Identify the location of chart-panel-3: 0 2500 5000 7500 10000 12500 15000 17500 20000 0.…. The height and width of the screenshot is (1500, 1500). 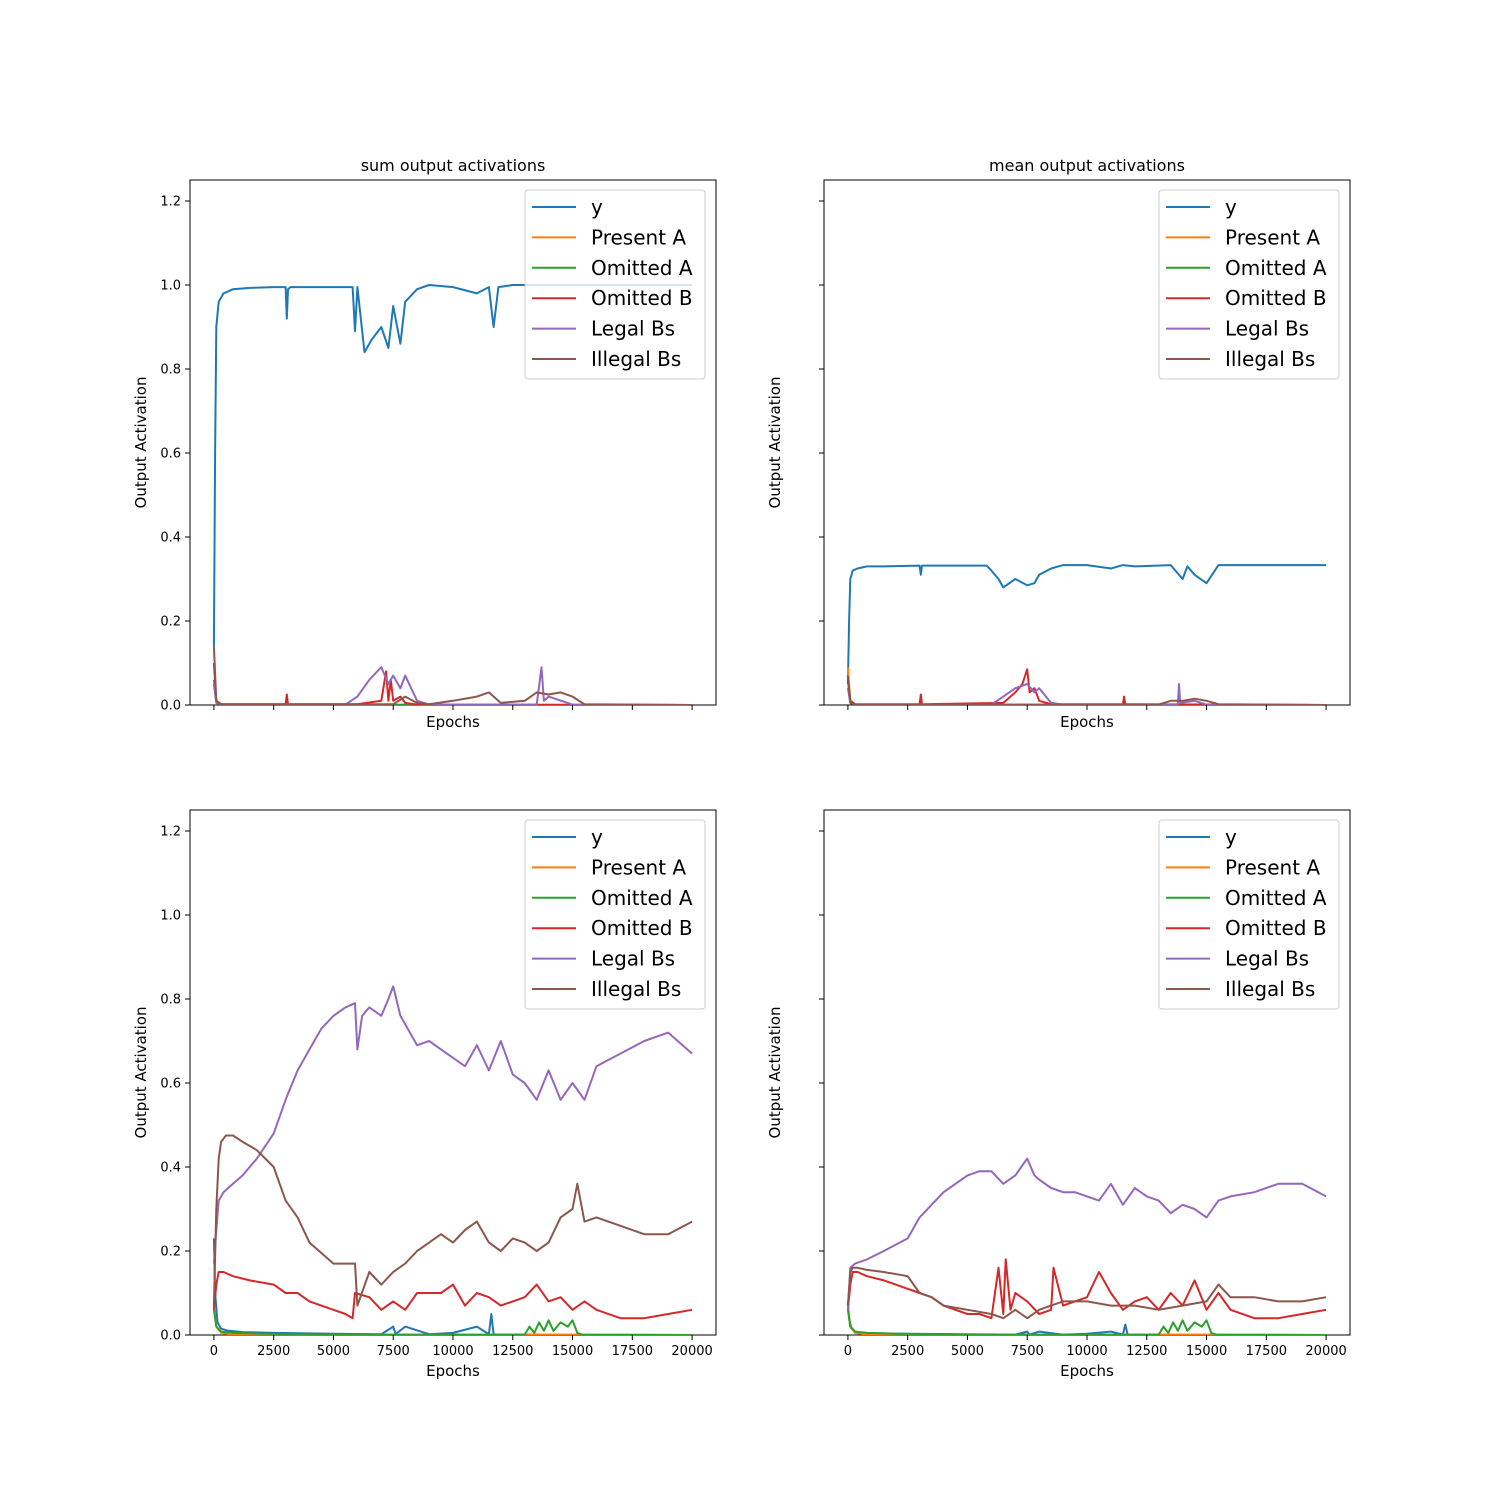
(424, 1094).